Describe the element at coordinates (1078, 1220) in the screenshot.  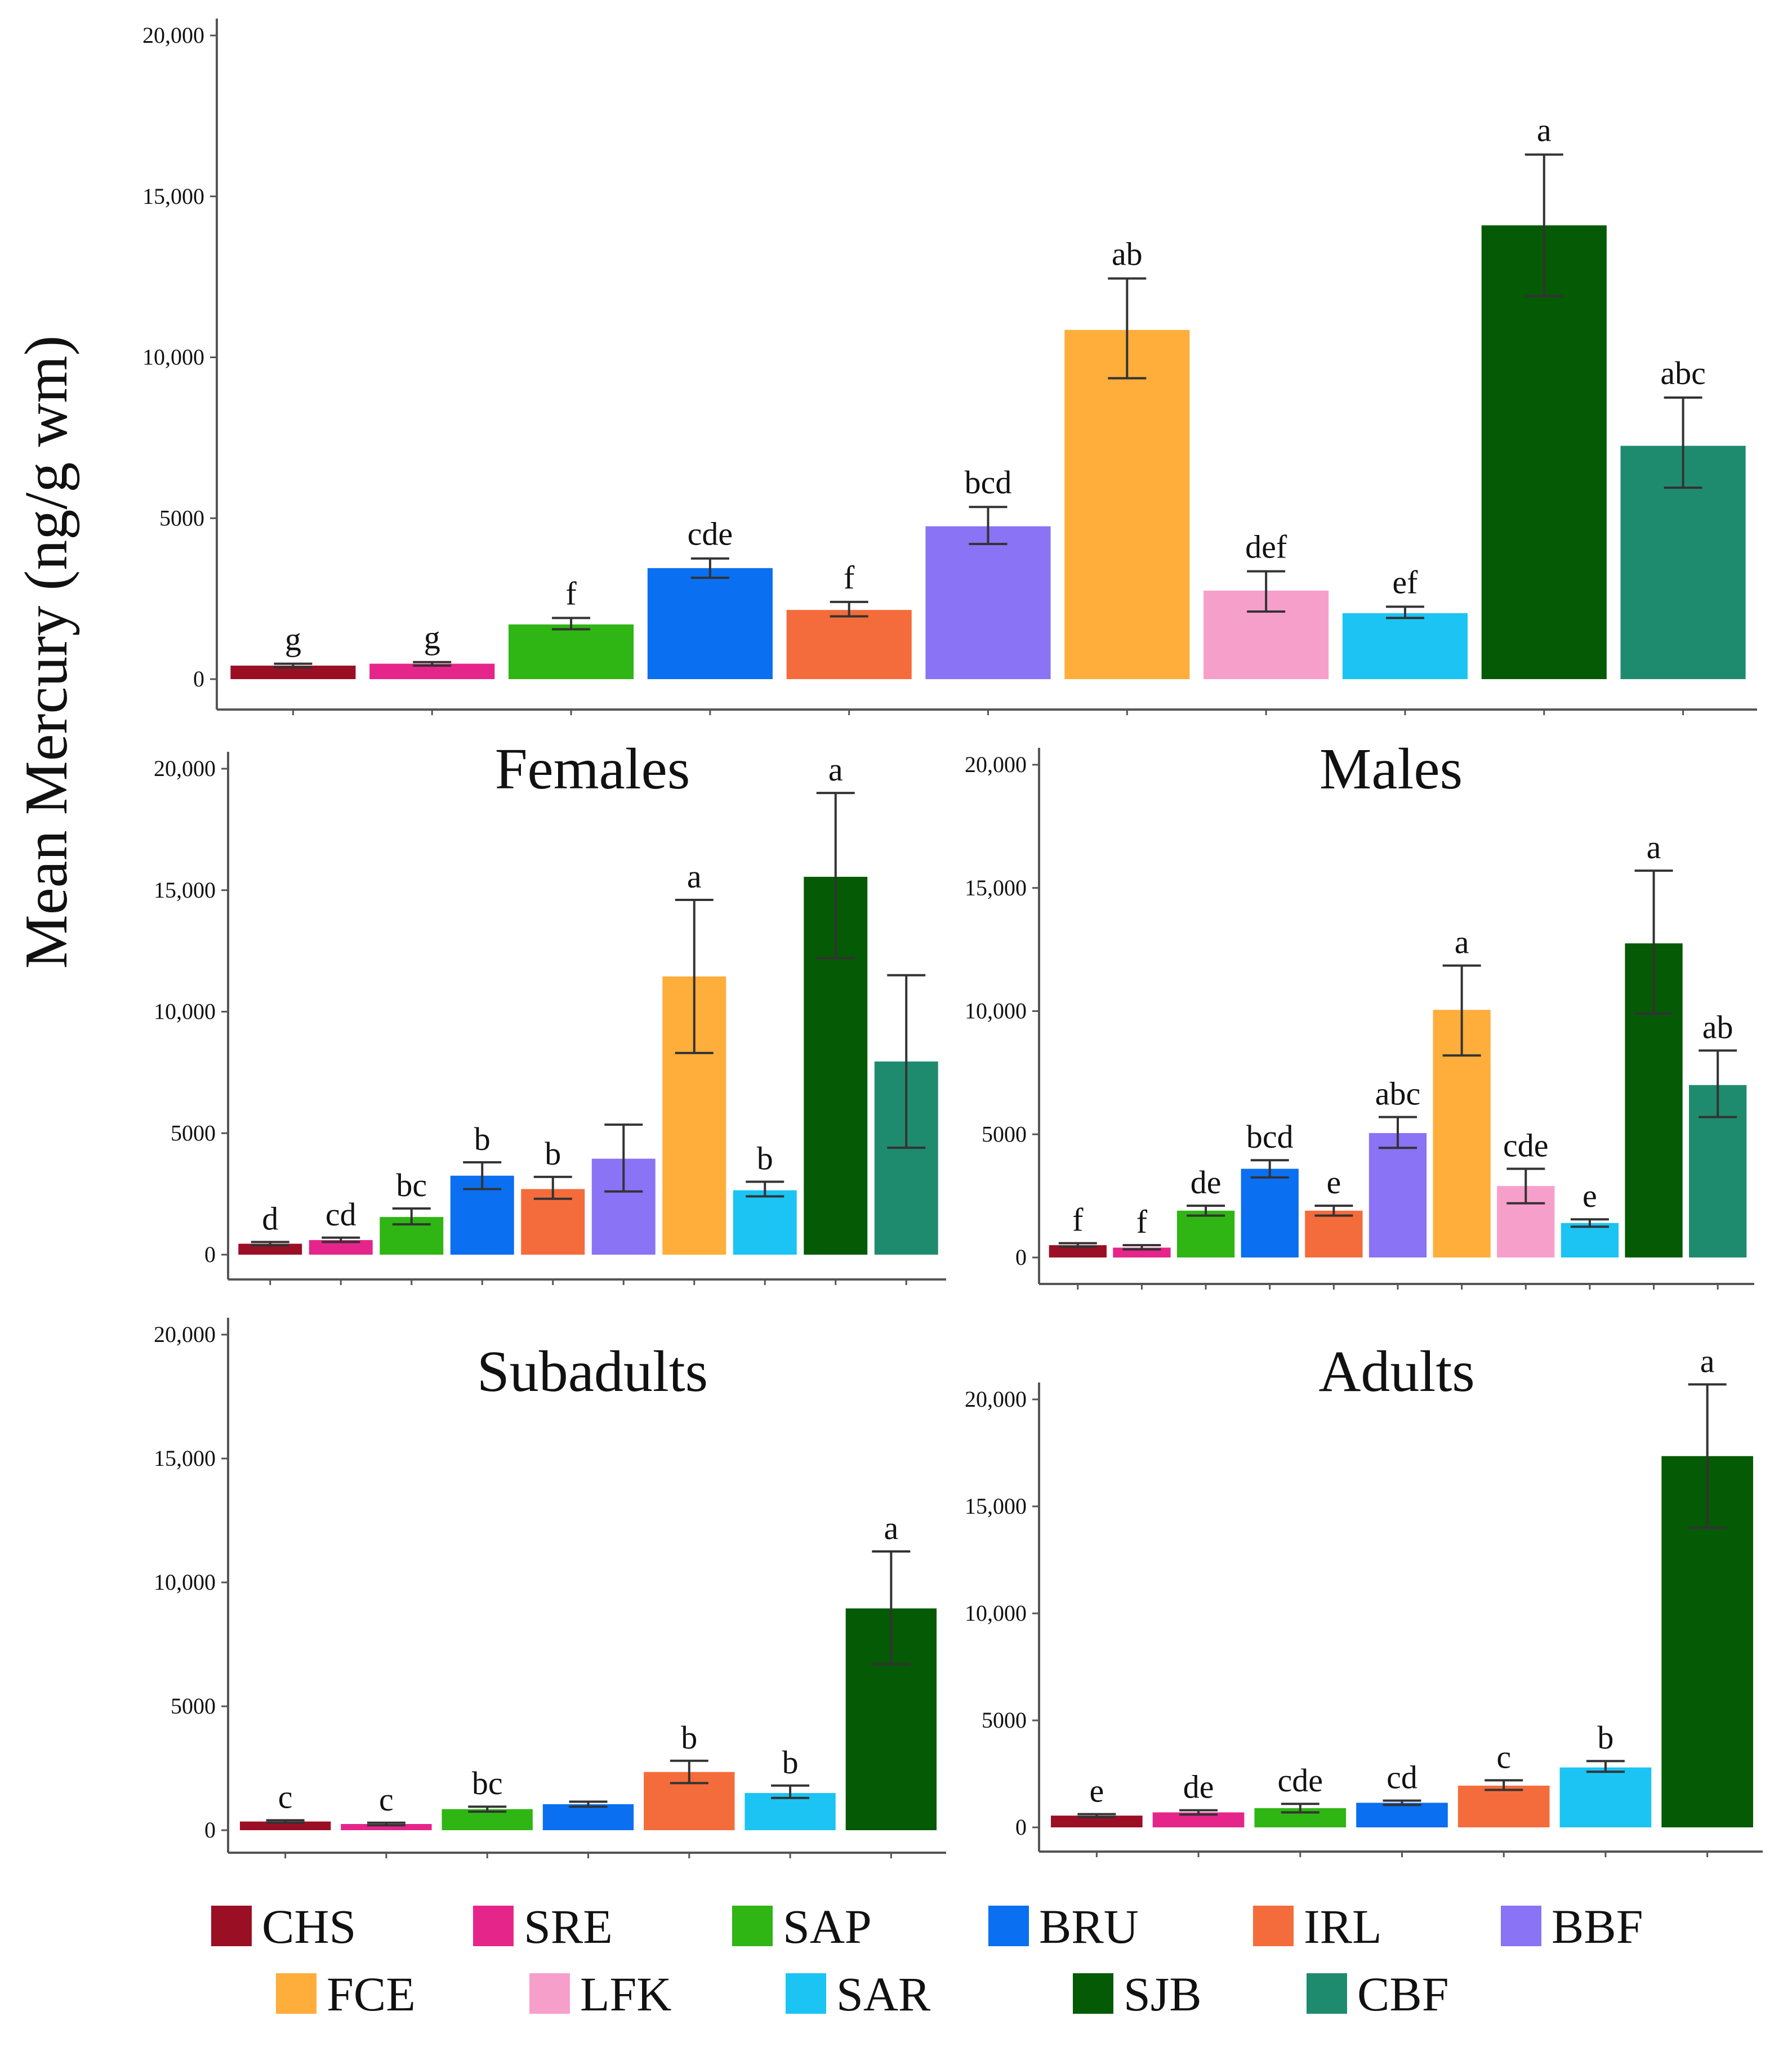
I see `sig-label-males-CHS: f` at that location.